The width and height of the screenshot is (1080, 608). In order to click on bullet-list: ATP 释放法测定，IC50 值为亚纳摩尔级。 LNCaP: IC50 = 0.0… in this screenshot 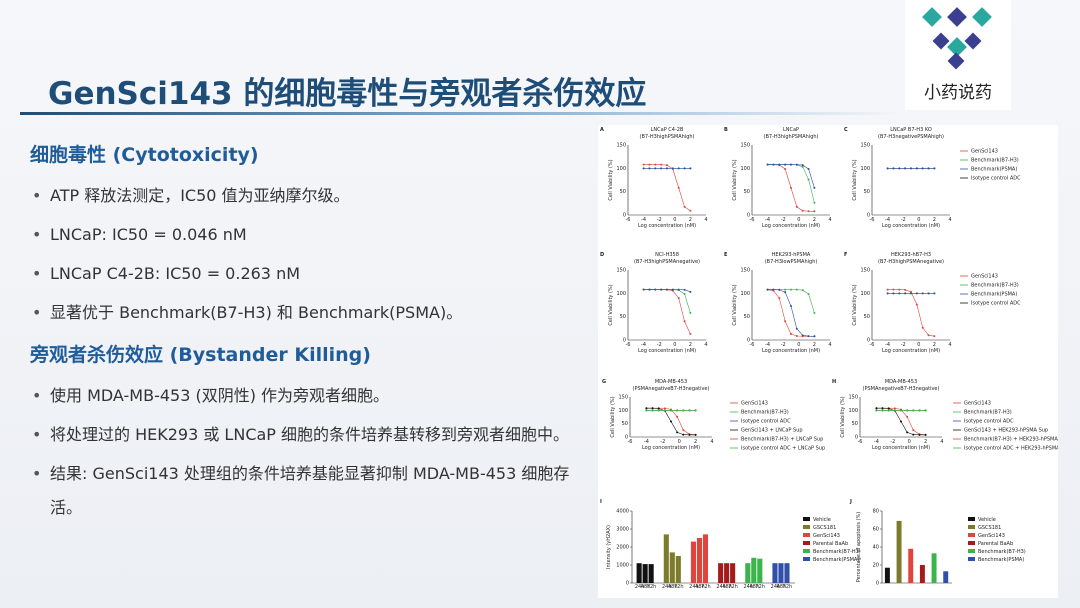, I will do `click(302, 254)`.